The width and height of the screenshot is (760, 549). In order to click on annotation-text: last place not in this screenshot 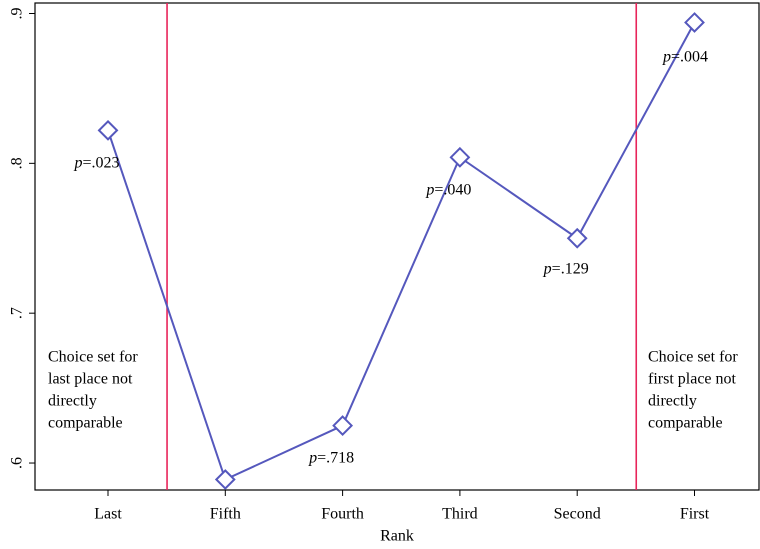, I will do `click(90, 379)`.